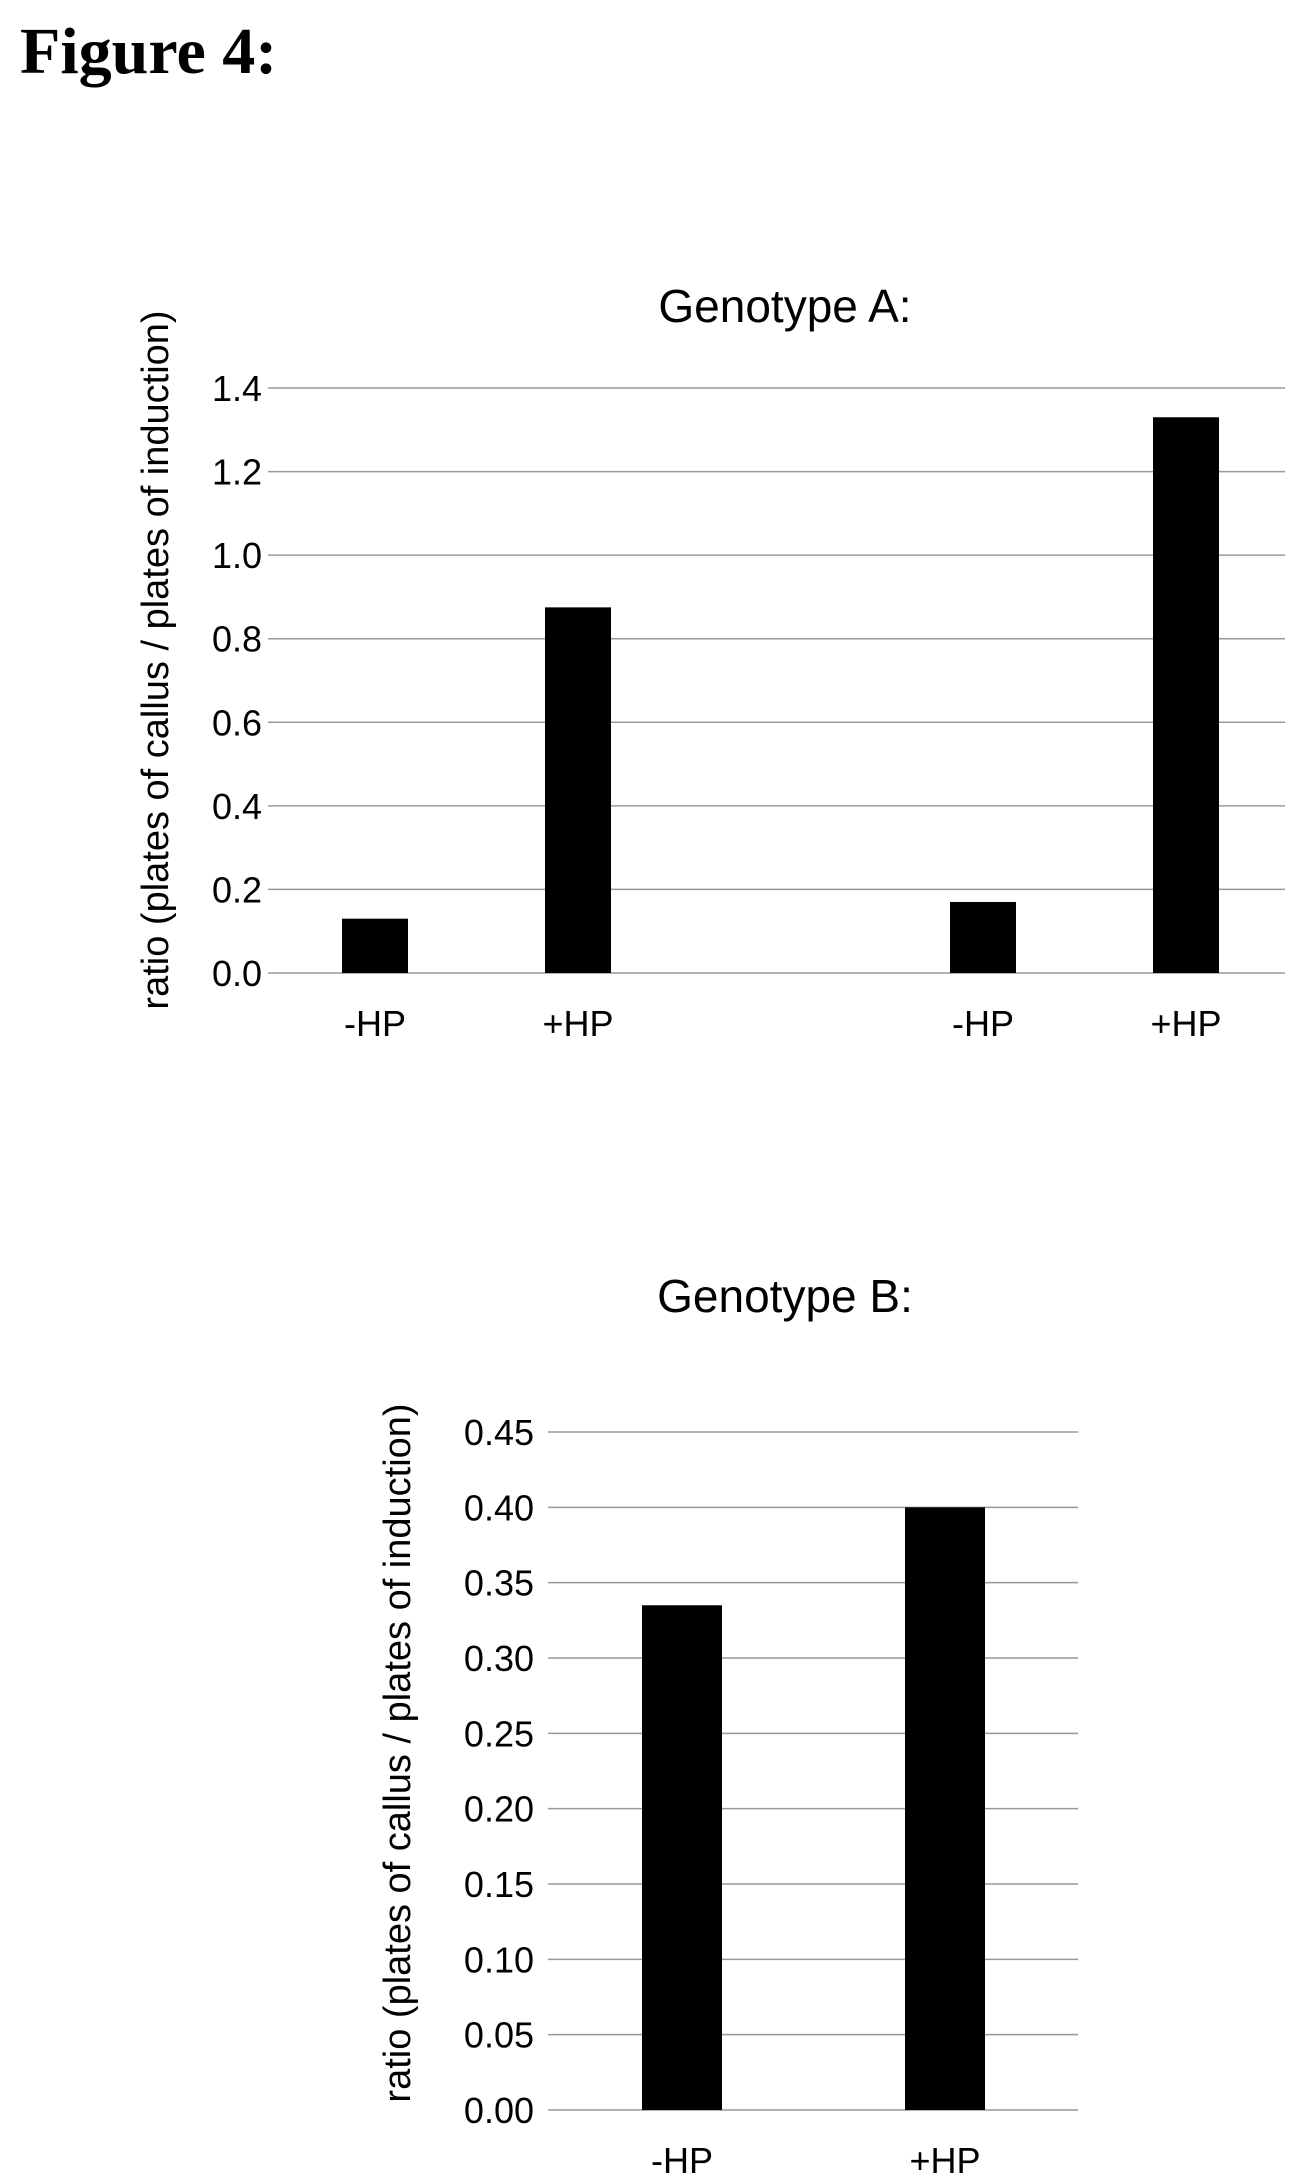  What do you see at coordinates (237, 555) in the screenshot?
I see `y-tick-label: 1.0` at bounding box center [237, 555].